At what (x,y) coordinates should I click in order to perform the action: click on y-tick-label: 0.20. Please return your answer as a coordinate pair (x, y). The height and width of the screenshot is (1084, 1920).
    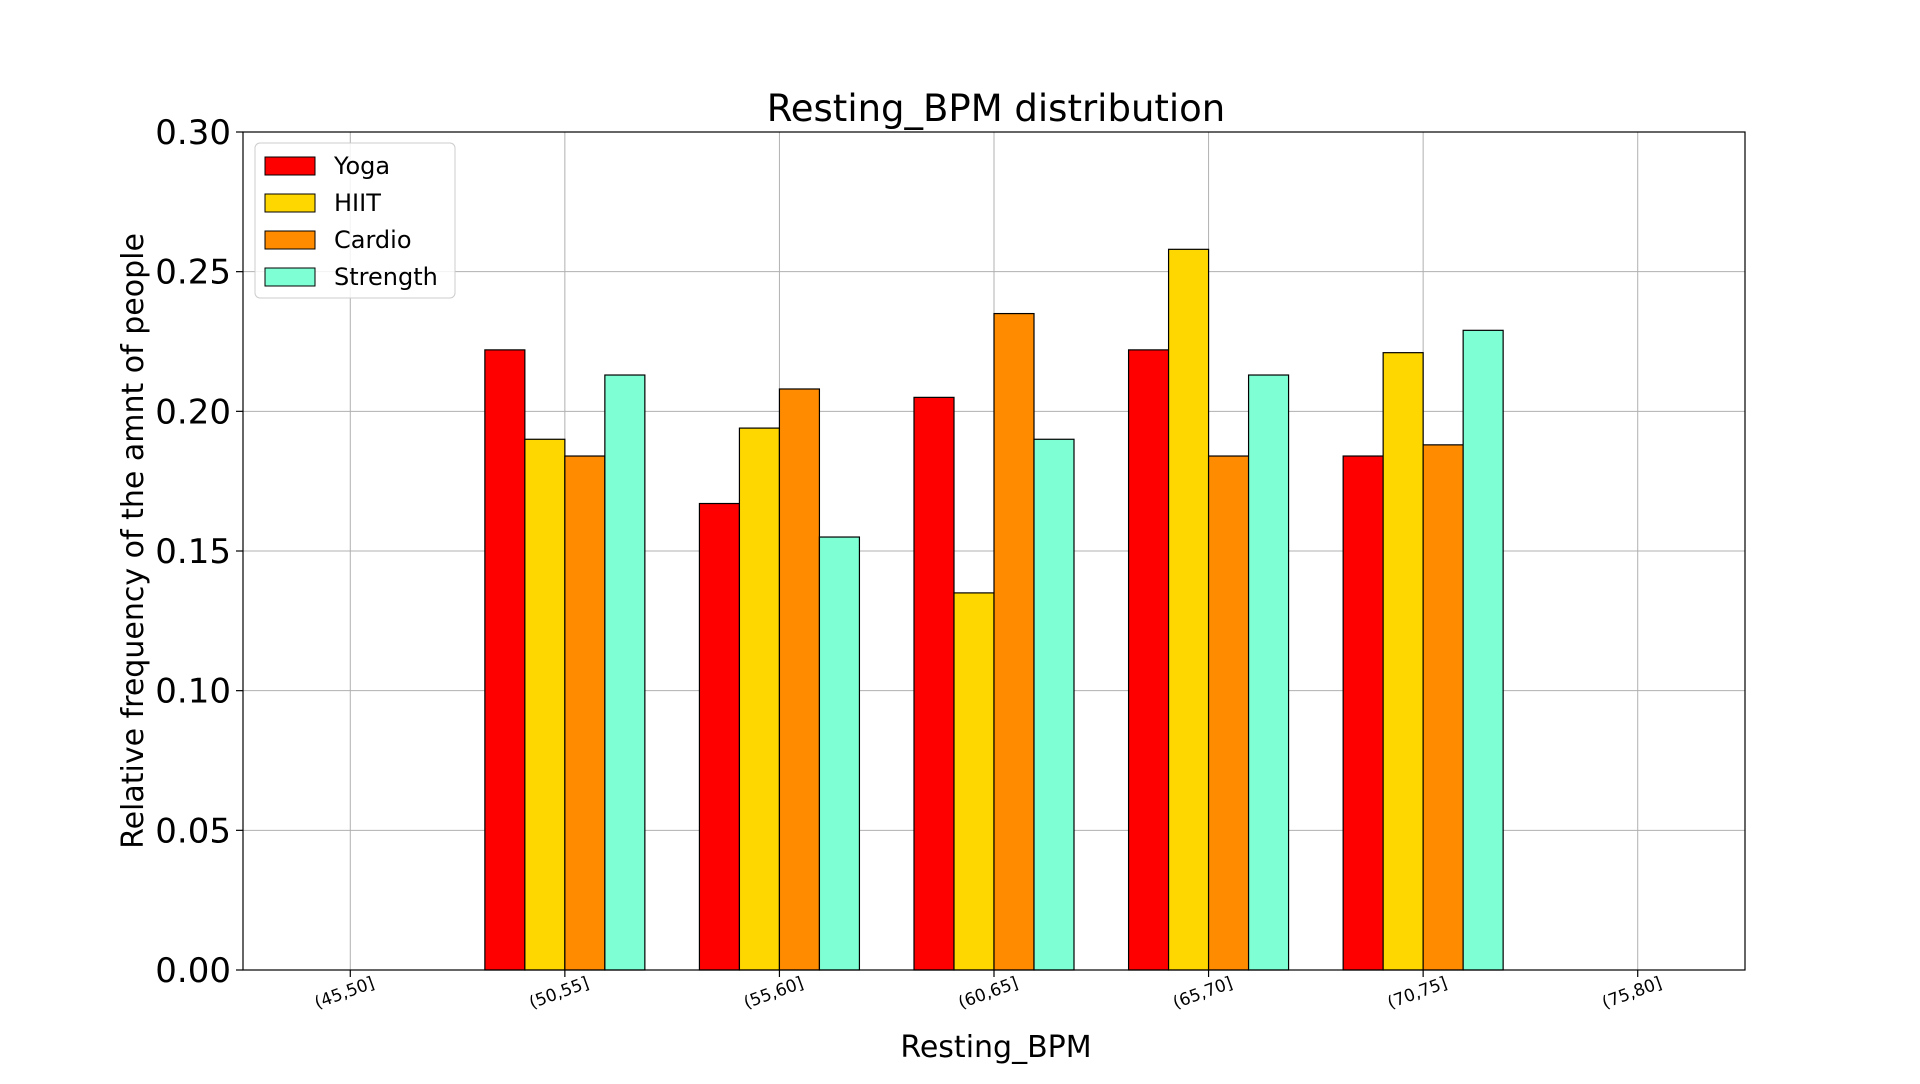
    Looking at the image, I should click on (193, 412).